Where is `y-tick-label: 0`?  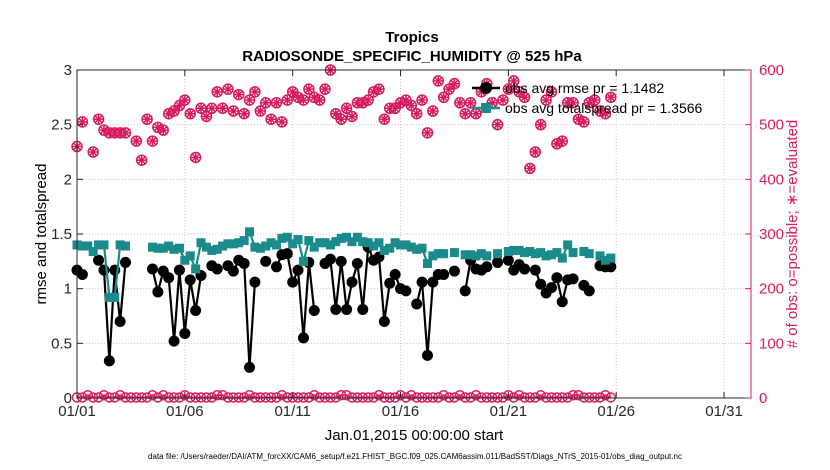
y-tick-label: 0 is located at coordinates (68, 398).